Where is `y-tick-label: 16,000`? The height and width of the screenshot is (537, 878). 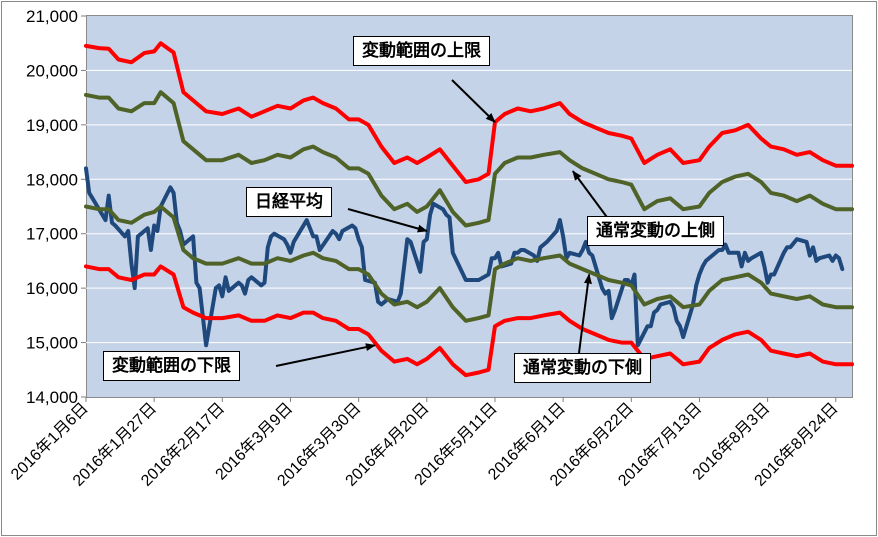 y-tick-label: 16,000 is located at coordinates (52, 288).